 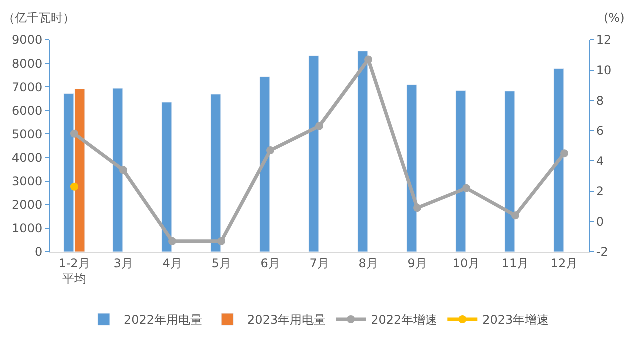 I want to click on y2-tick-label: 10, so click(x=604, y=70).